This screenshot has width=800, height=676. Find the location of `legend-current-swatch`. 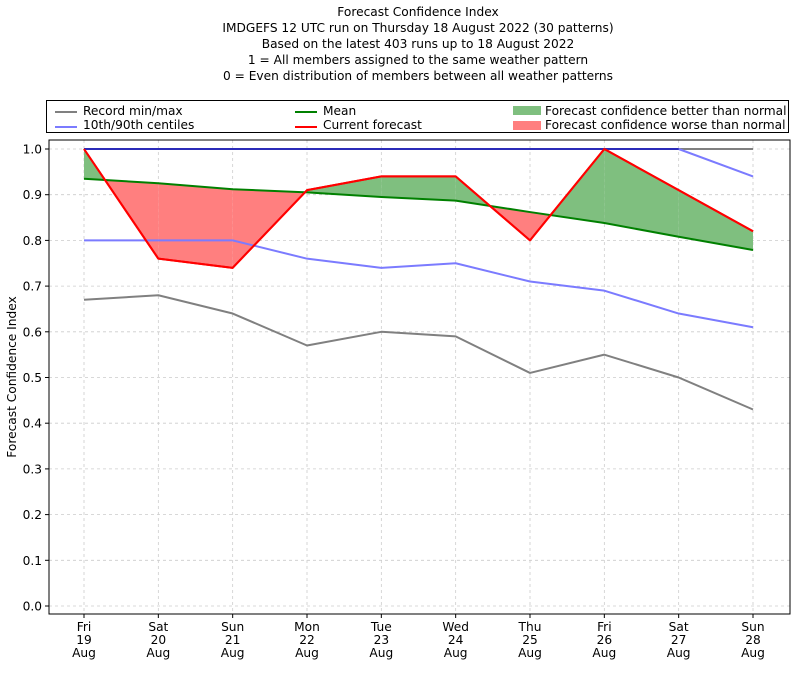

legend-current-swatch is located at coordinates (306, 127).